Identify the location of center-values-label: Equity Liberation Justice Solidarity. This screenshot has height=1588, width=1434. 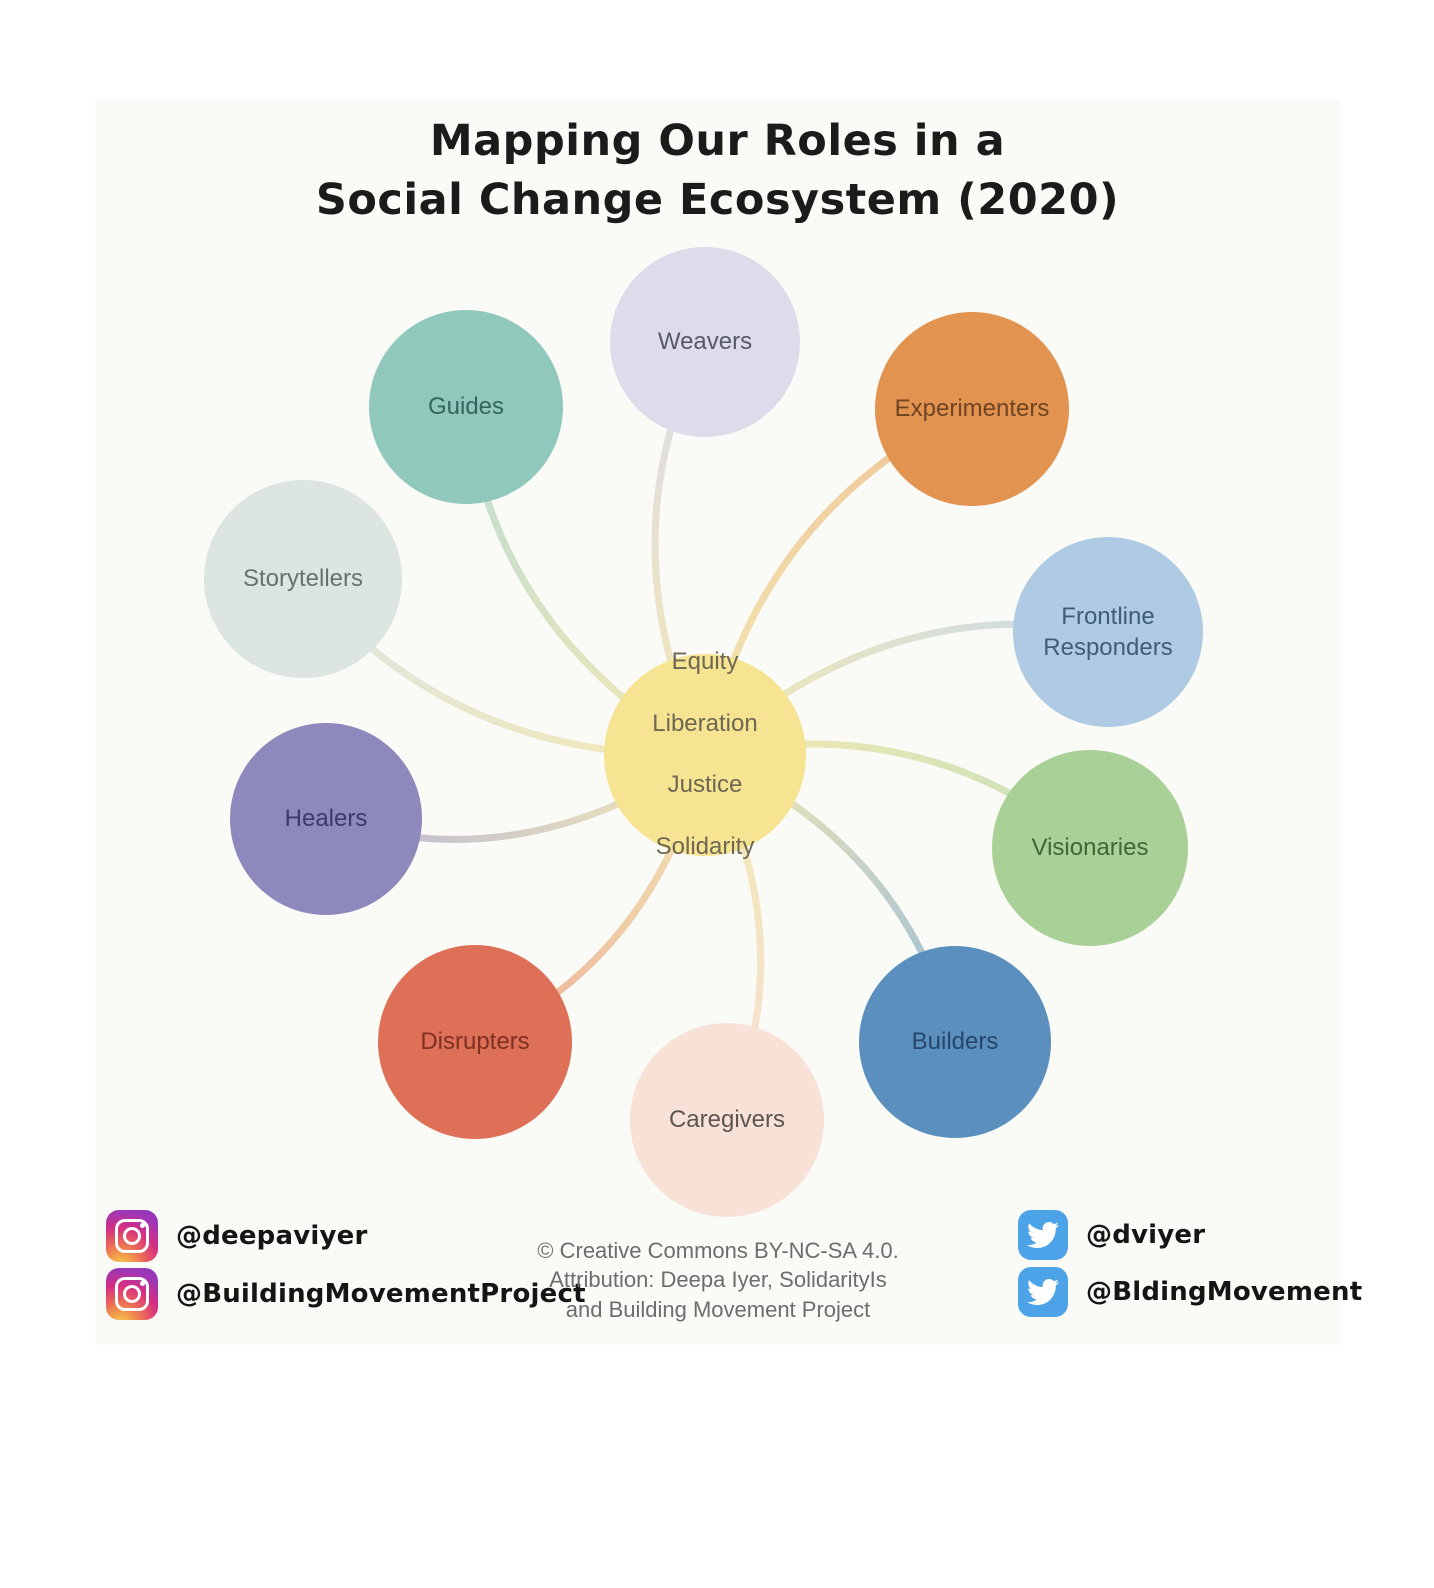
(705, 754).